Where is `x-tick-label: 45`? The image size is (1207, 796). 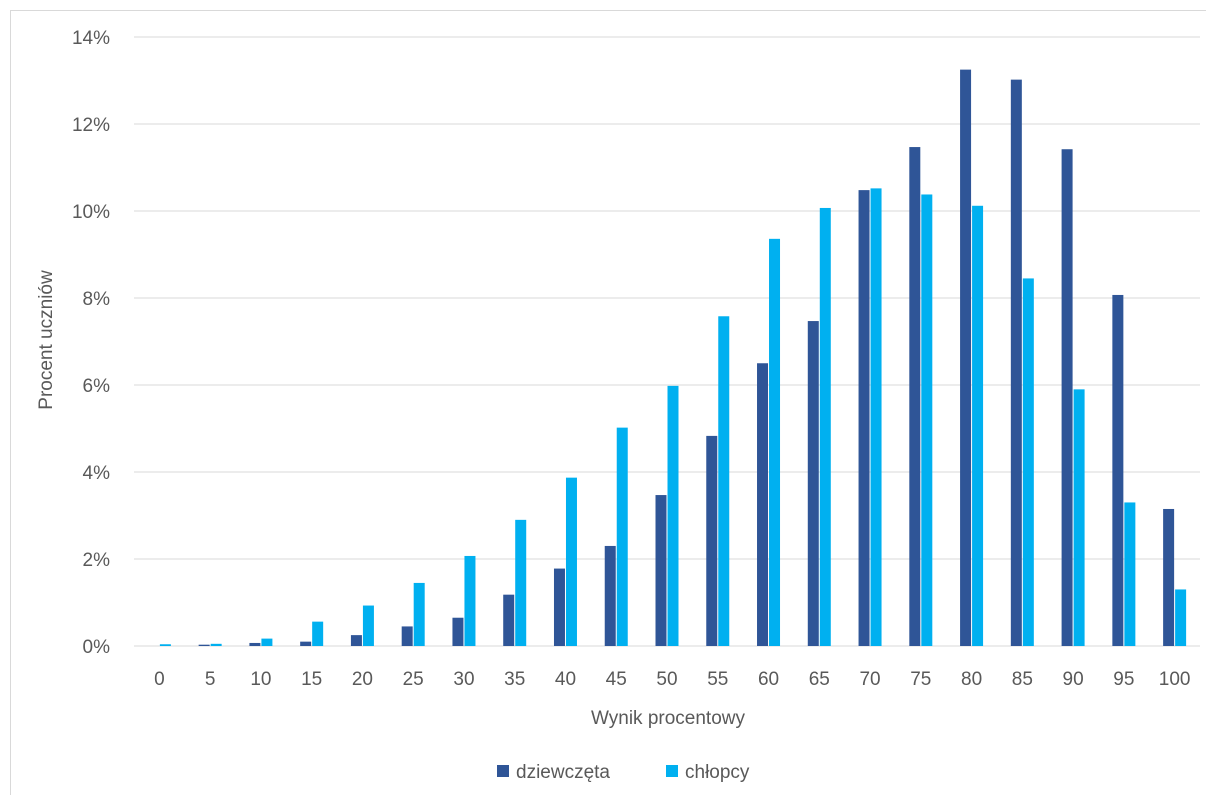
x-tick-label: 45 is located at coordinates (616, 679).